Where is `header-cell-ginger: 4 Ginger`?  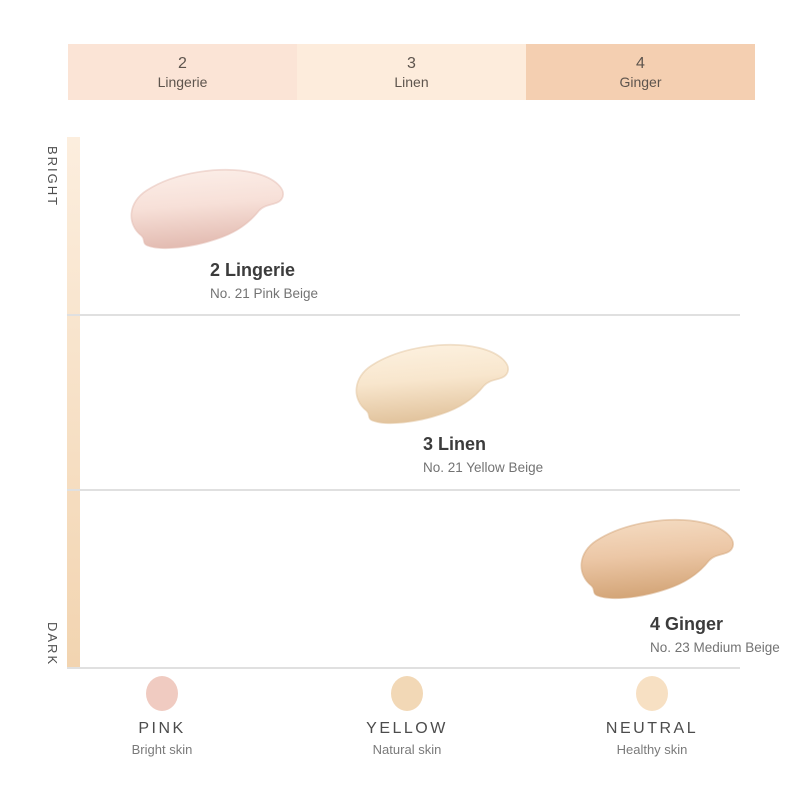 header-cell-ginger: 4 Ginger is located at coordinates (640, 72).